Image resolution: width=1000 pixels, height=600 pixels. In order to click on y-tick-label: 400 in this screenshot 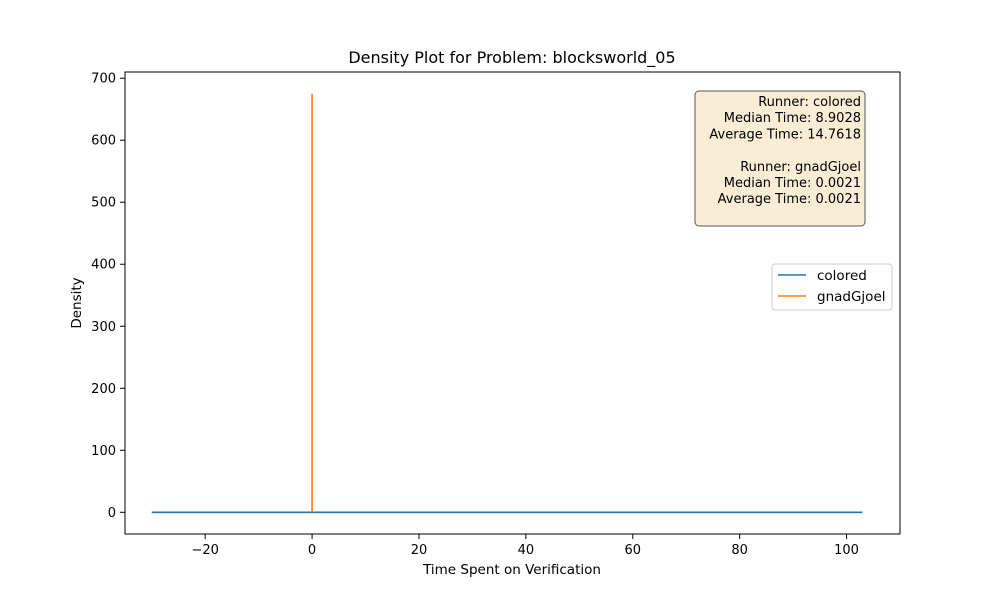, I will do `click(103, 265)`.